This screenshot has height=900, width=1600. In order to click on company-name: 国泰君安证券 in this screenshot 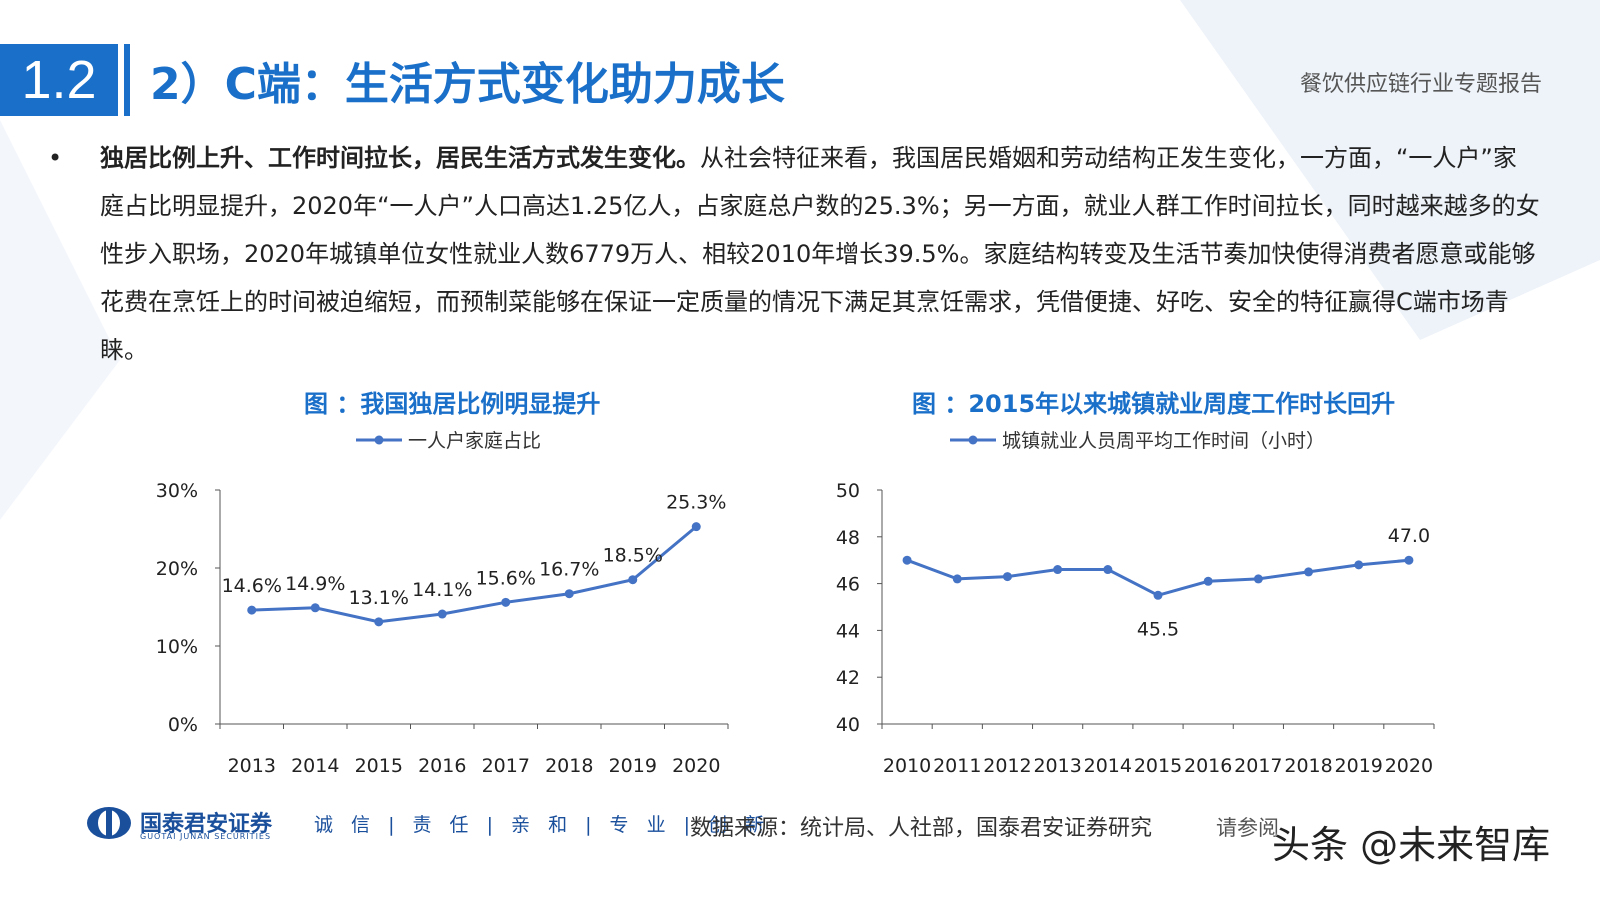, I will do `click(206, 824)`.